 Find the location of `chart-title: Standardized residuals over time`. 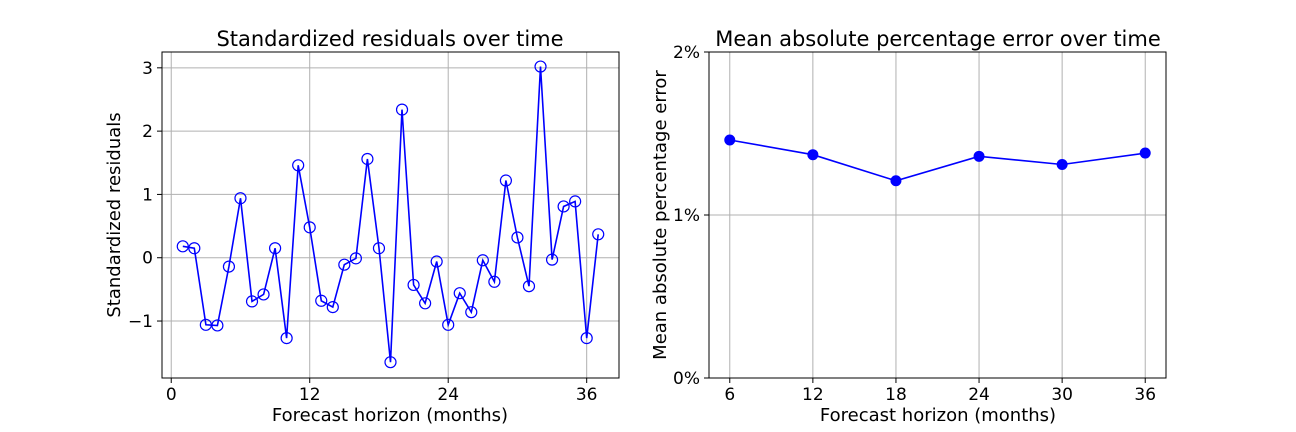

chart-title: Standardized residuals over time is located at coordinates (389, 39).